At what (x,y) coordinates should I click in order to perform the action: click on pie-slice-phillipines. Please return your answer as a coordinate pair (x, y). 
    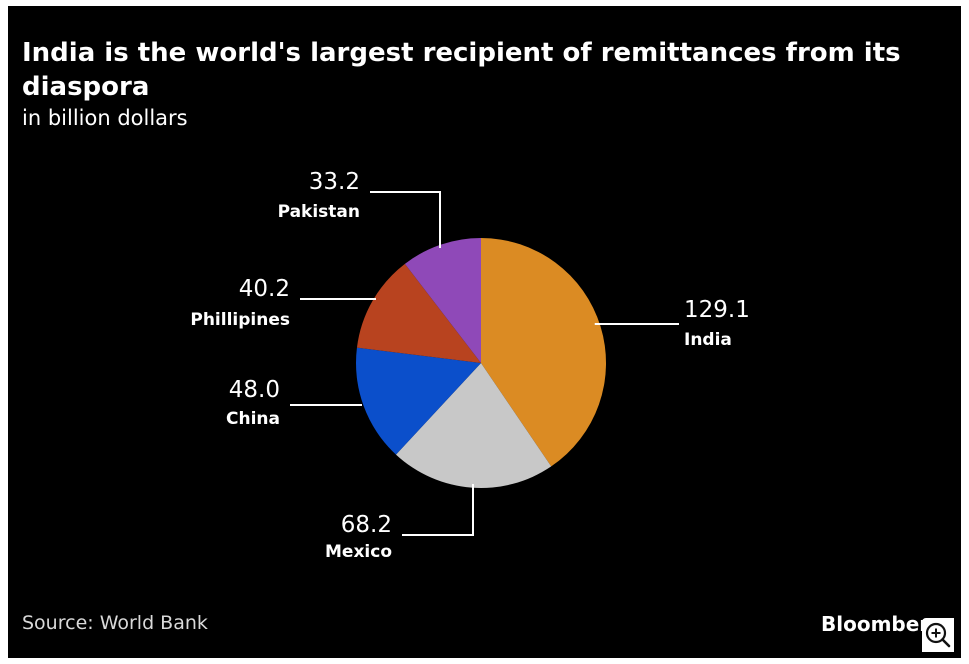
    Looking at the image, I should click on (418, 313).